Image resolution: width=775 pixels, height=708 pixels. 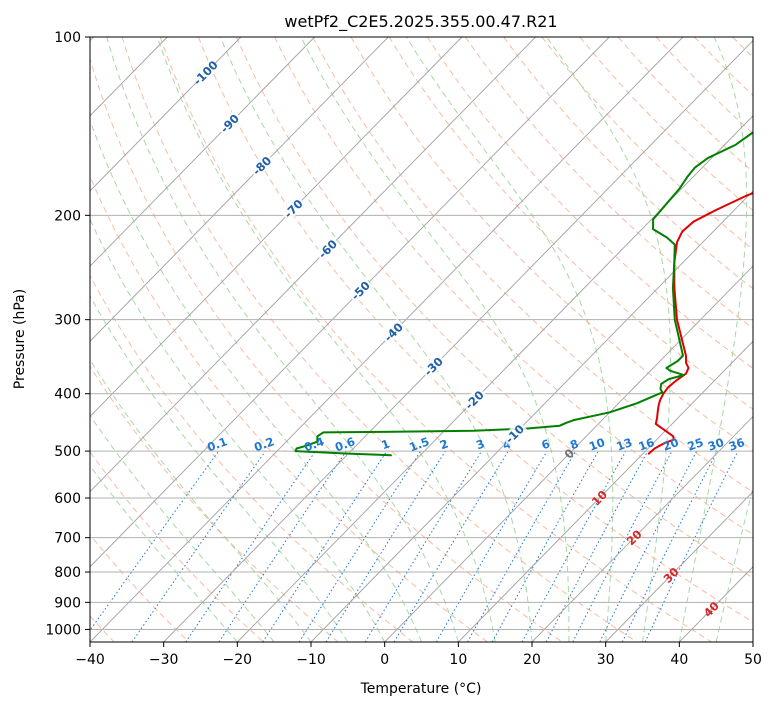 I want to click on y-tick-label: 1000, so click(x=63, y=630).